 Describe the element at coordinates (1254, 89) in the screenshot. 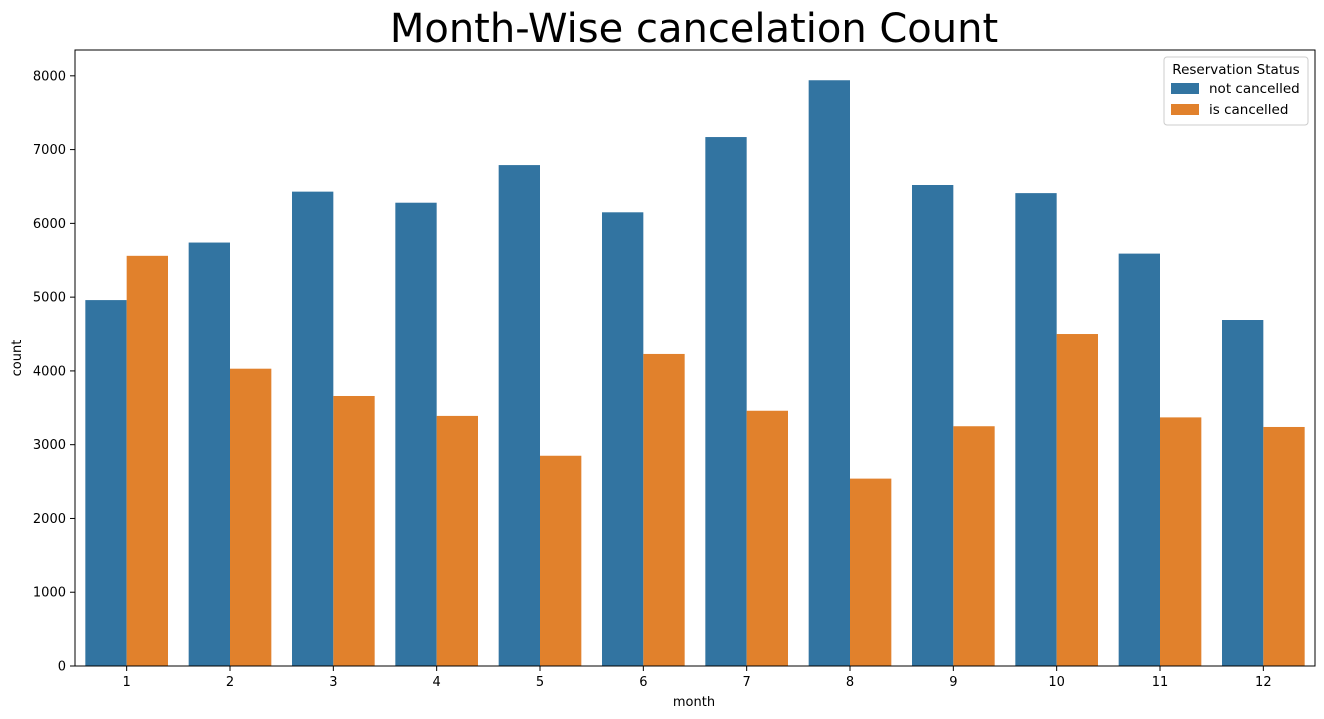

I see `legend-label-not-cancelled: not cancelled` at that location.